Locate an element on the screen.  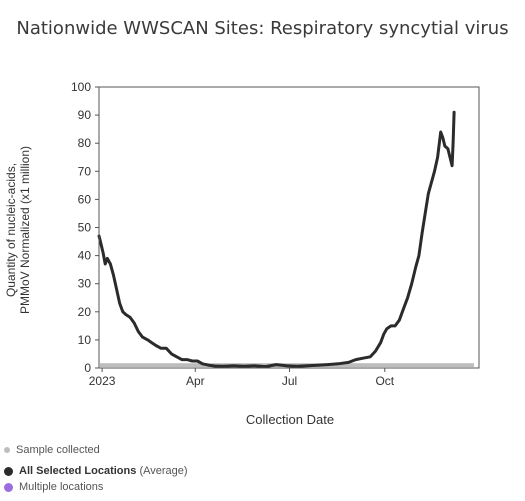
x-tick-label: 2023 is located at coordinates (102, 381).